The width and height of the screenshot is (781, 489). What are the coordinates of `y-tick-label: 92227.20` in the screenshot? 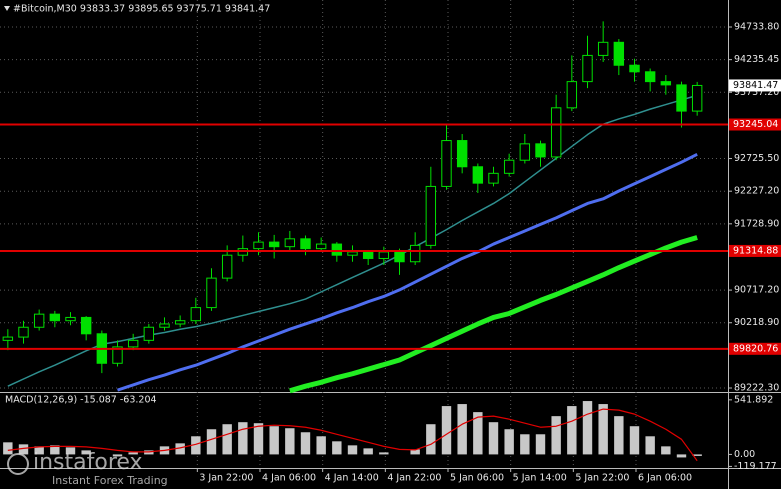 It's located at (756, 191).